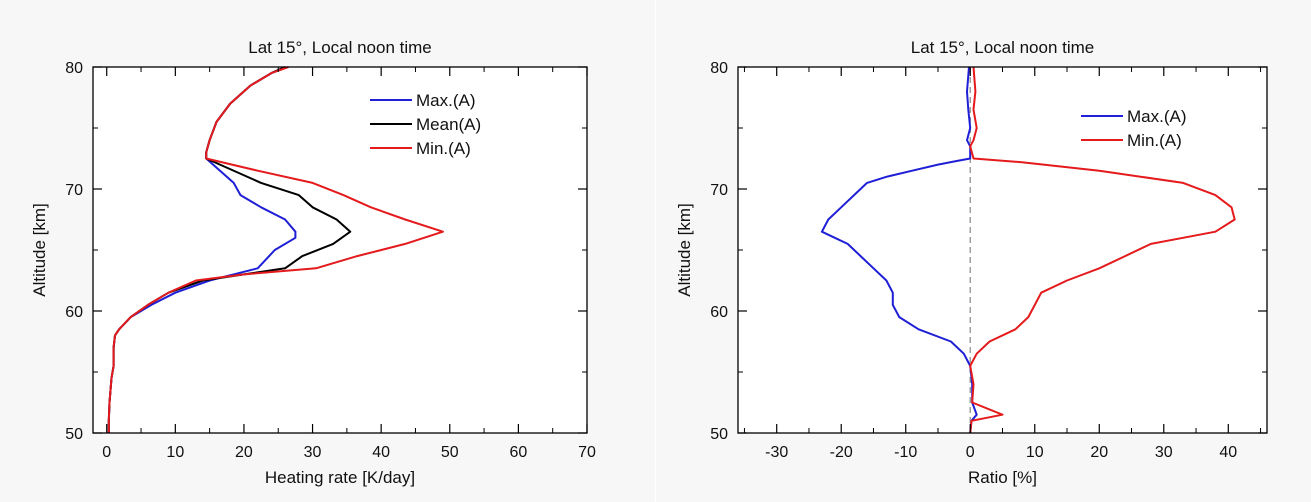 Image resolution: width=1311 pixels, height=502 pixels. What do you see at coordinates (905, 452) in the screenshot?
I see `x-tick-label: -10` at bounding box center [905, 452].